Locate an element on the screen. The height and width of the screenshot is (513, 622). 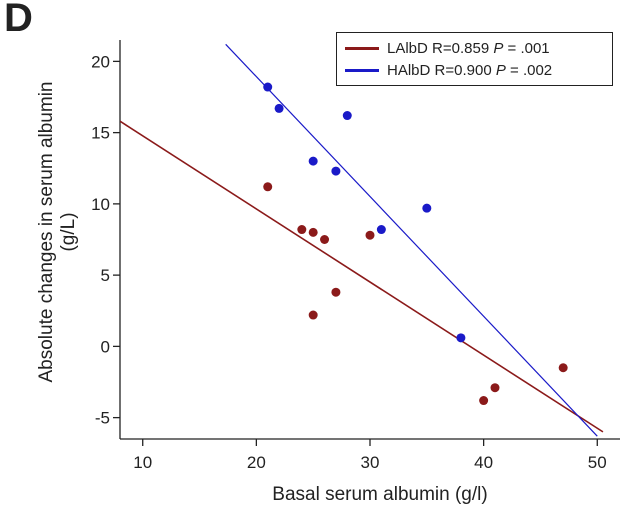
x-tick-label: 10 is located at coordinates (142, 462).